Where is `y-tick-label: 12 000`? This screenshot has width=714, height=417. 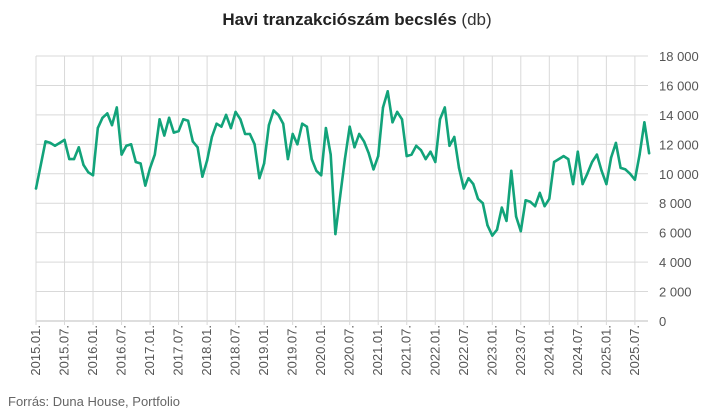 y-tick-label: 12 000 is located at coordinates (679, 144).